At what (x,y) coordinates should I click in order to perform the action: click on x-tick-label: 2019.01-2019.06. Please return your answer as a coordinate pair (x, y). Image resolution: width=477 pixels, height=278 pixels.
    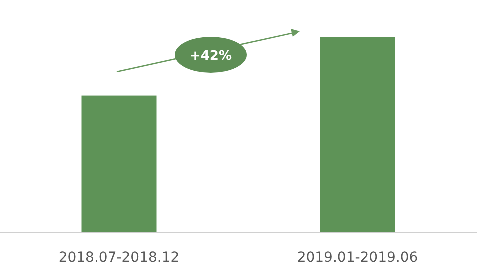
    Looking at the image, I should click on (357, 258).